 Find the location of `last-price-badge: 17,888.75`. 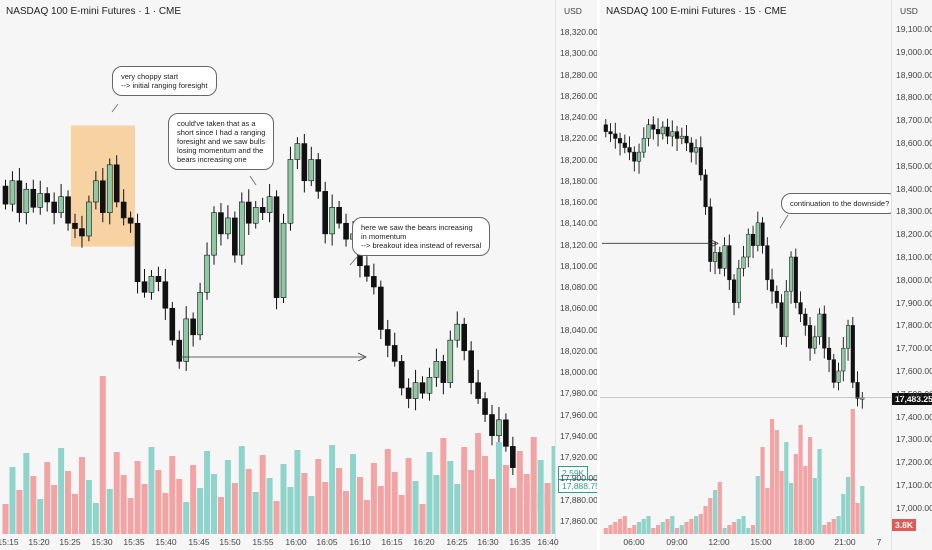

last-price-badge: 17,888.75 is located at coordinates (581, 486).